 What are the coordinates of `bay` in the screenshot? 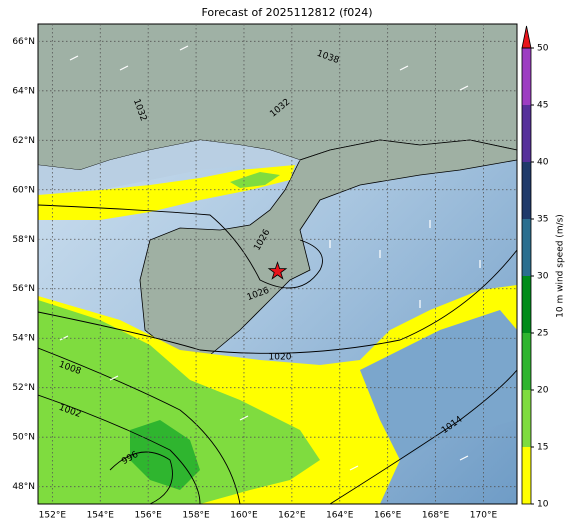 It's located at (169, 167).